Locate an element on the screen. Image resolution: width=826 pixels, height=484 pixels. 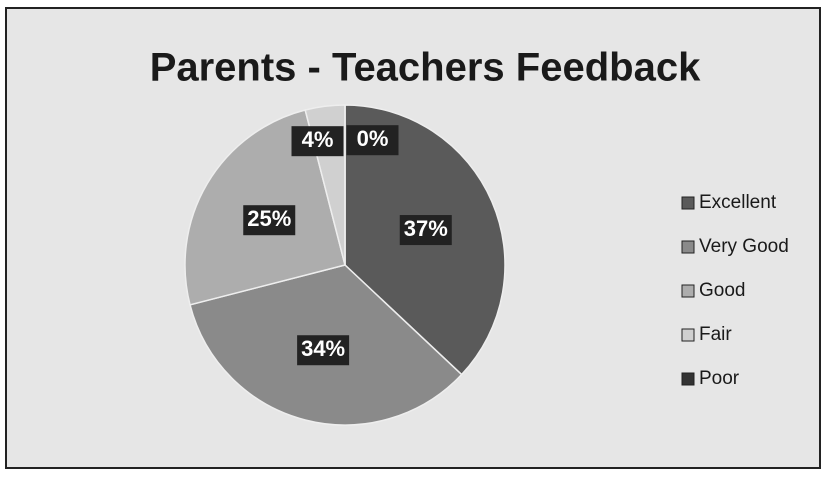
data-label: 0% is located at coordinates (373, 138).